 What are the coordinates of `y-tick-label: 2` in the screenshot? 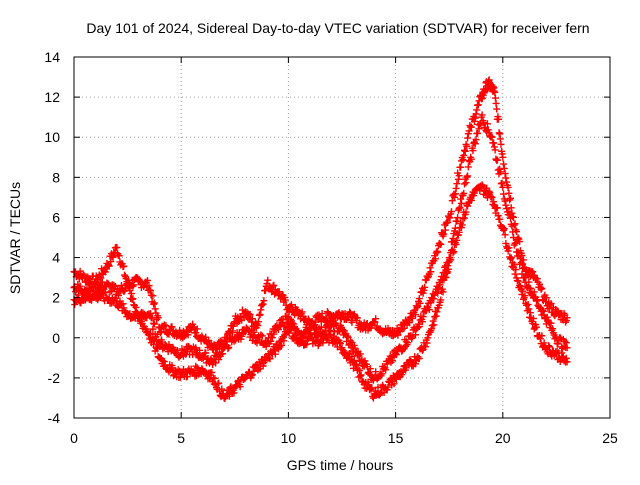 It's located at (56, 298).